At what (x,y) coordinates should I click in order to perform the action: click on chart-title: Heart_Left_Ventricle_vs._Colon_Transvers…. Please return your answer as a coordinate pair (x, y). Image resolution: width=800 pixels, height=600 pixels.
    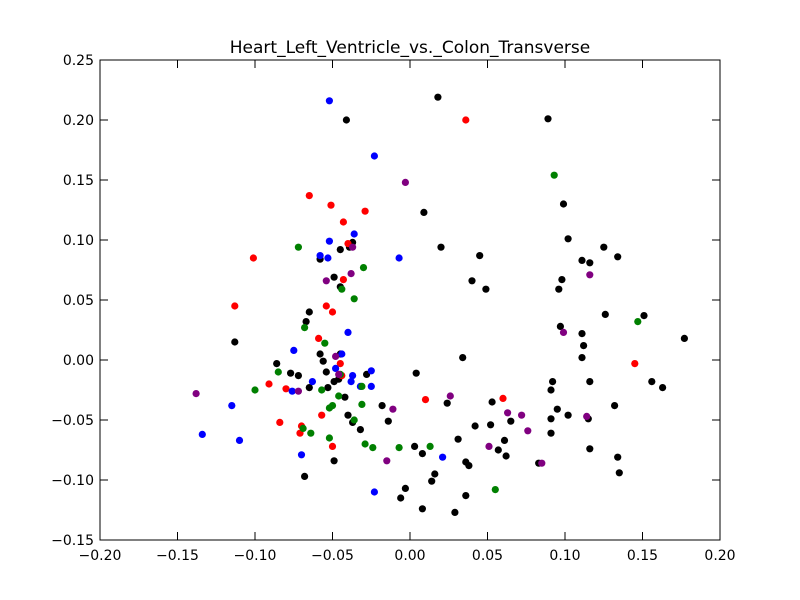
    Looking at the image, I should click on (410, 48).